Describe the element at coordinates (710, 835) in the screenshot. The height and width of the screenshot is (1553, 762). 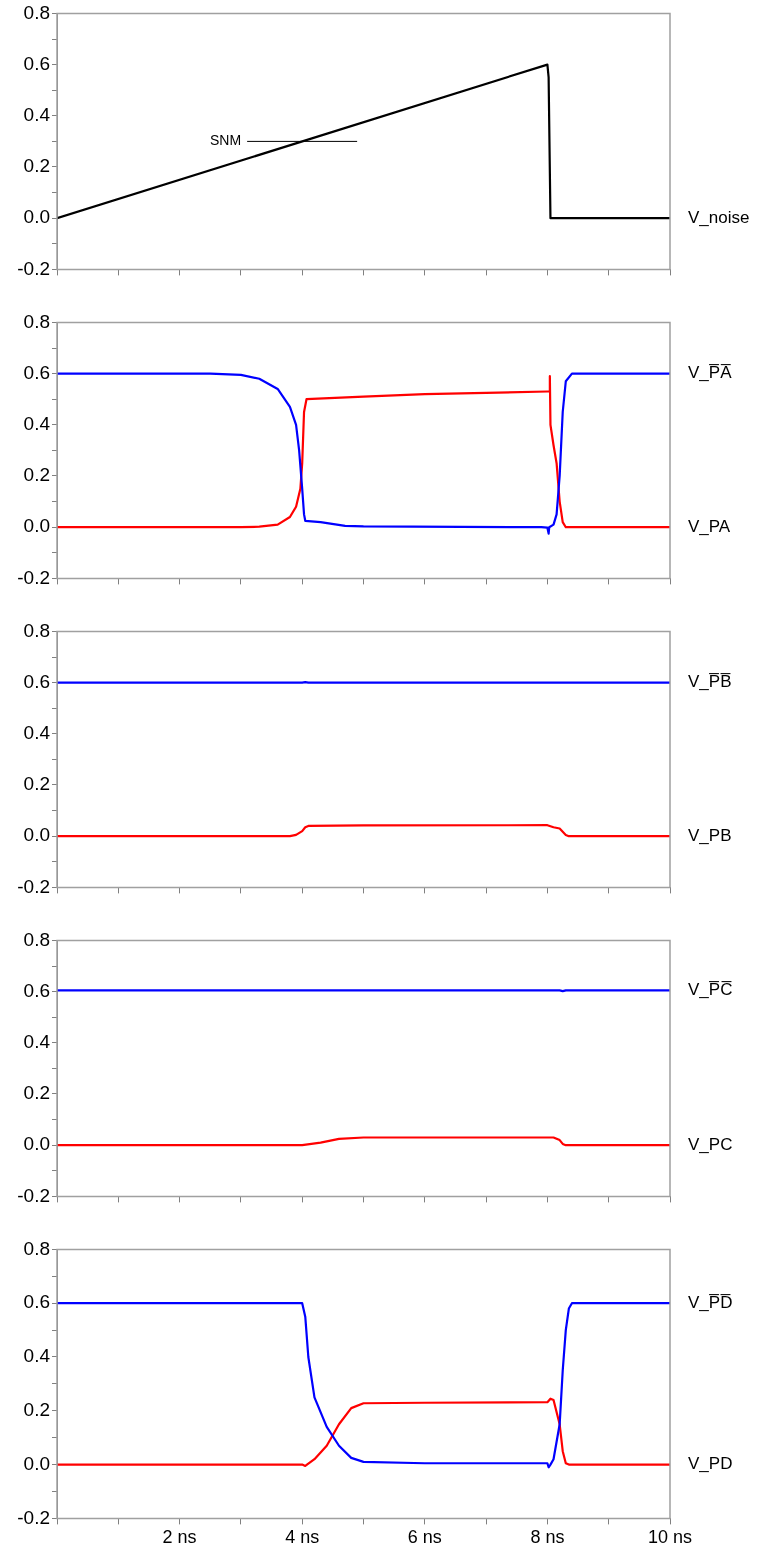
I see `series-label: V_PB` at that location.